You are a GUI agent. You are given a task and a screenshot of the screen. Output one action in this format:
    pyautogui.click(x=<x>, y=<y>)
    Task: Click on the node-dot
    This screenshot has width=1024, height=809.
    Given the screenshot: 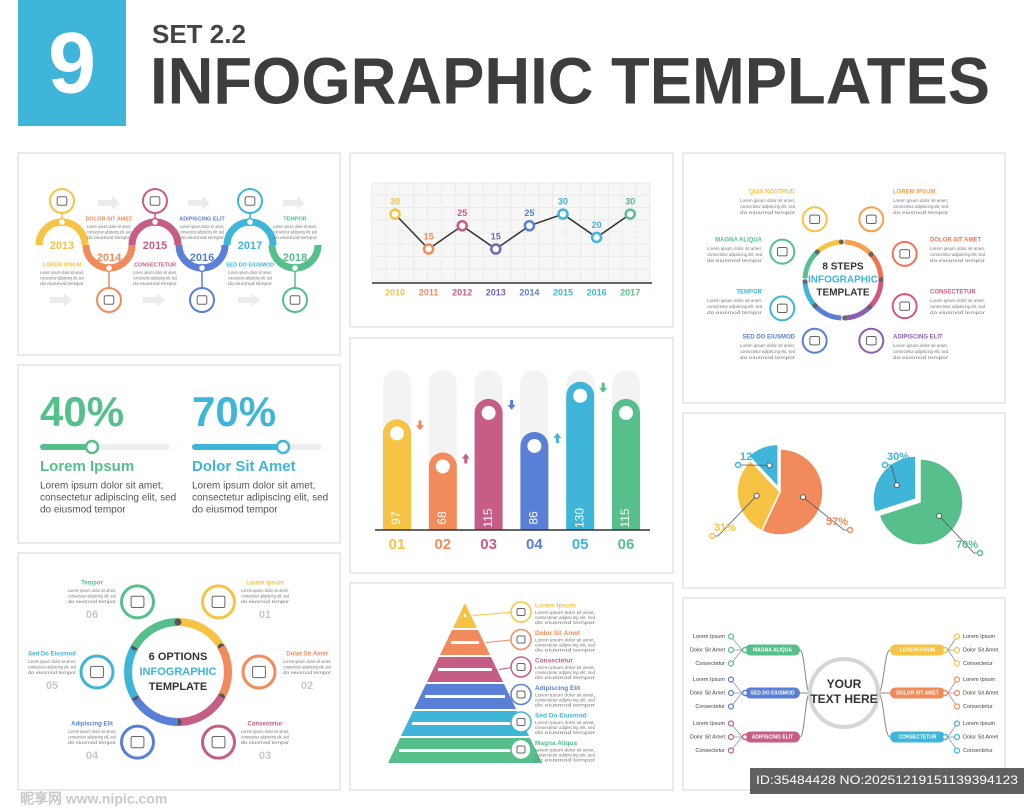 What is the action you would take?
    pyautogui.click(x=250, y=222)
    